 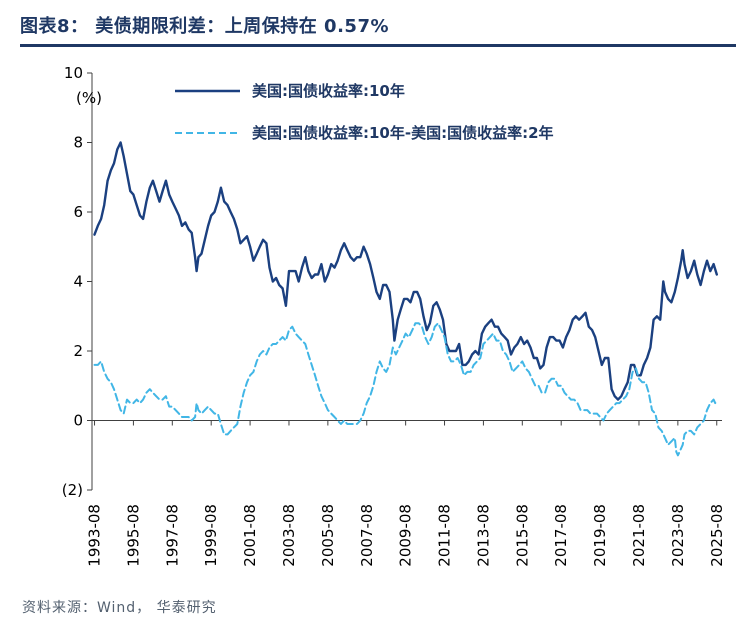 What do you see at coordinates (78, 282) in the screenshot?
I see `svg-text: 4` at bounding box center [78, 282].